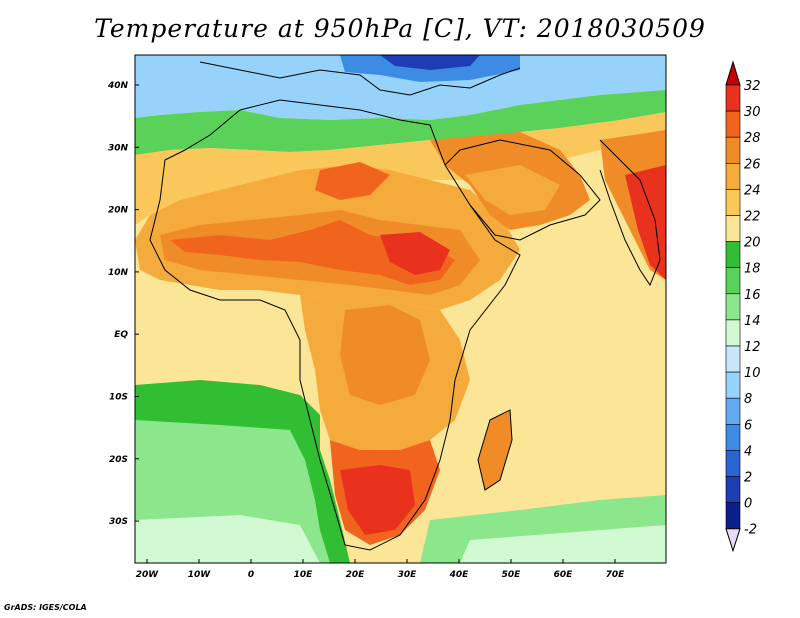 This screenshot has height=618, width=800. What do you see at coordinates (118, 211) in the screenshot?
I see `lat-label: 20N` at bounding box center [118, 211].